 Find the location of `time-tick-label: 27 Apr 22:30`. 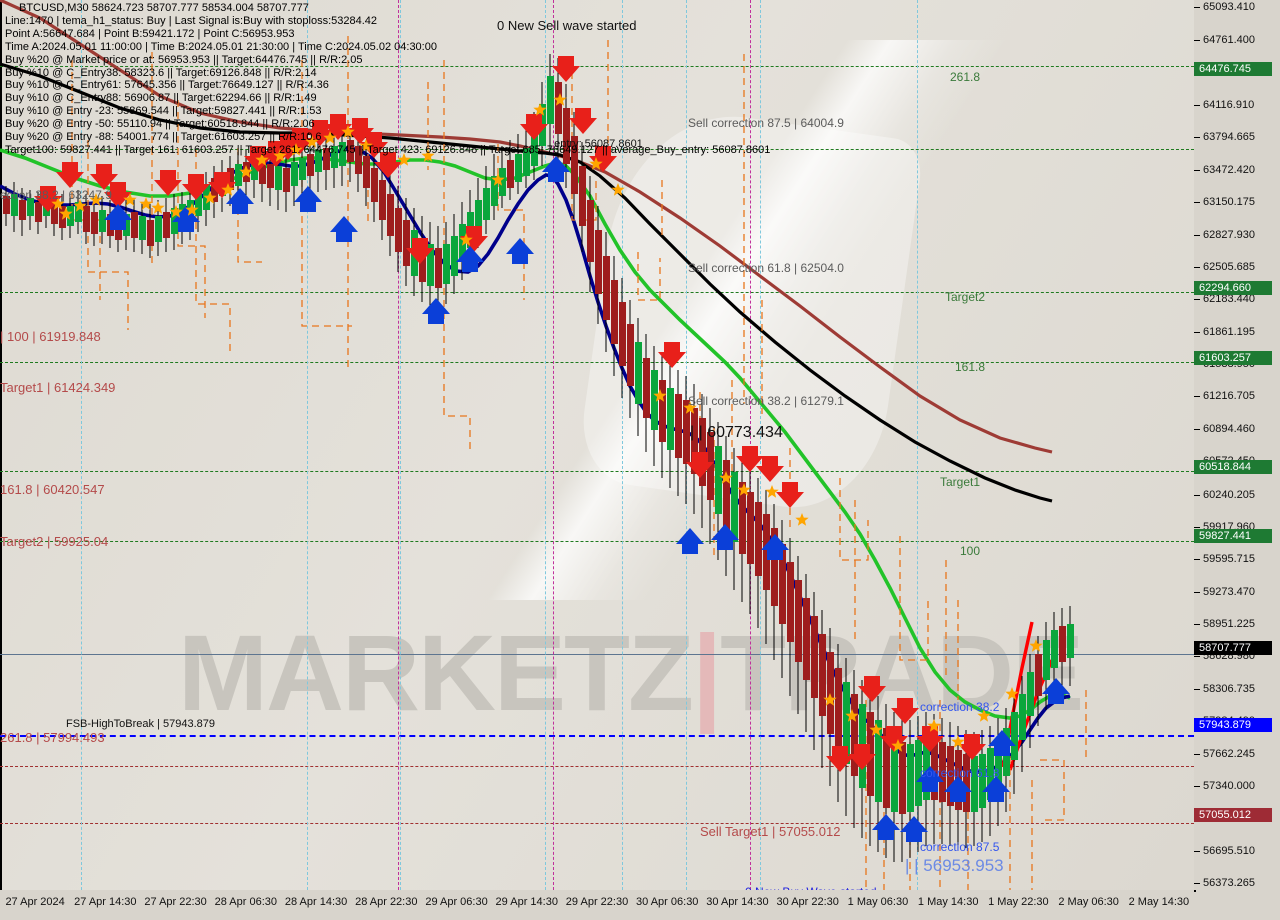

time-tick-label: 27 Apr 22:30 is located at coordinates (175, 902).